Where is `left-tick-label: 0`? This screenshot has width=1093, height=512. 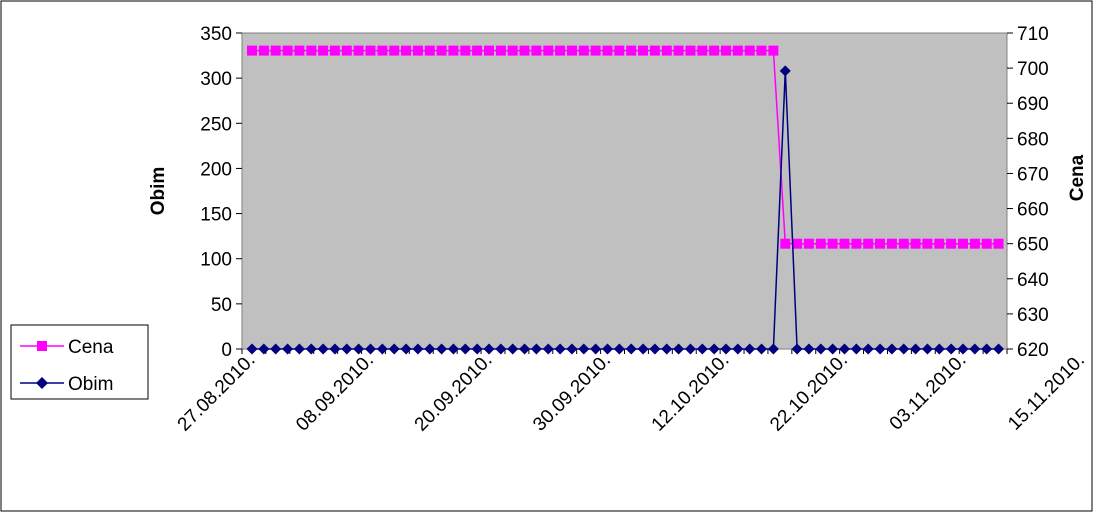 left-tick-label: 0 is located at coordinates (226, 350).